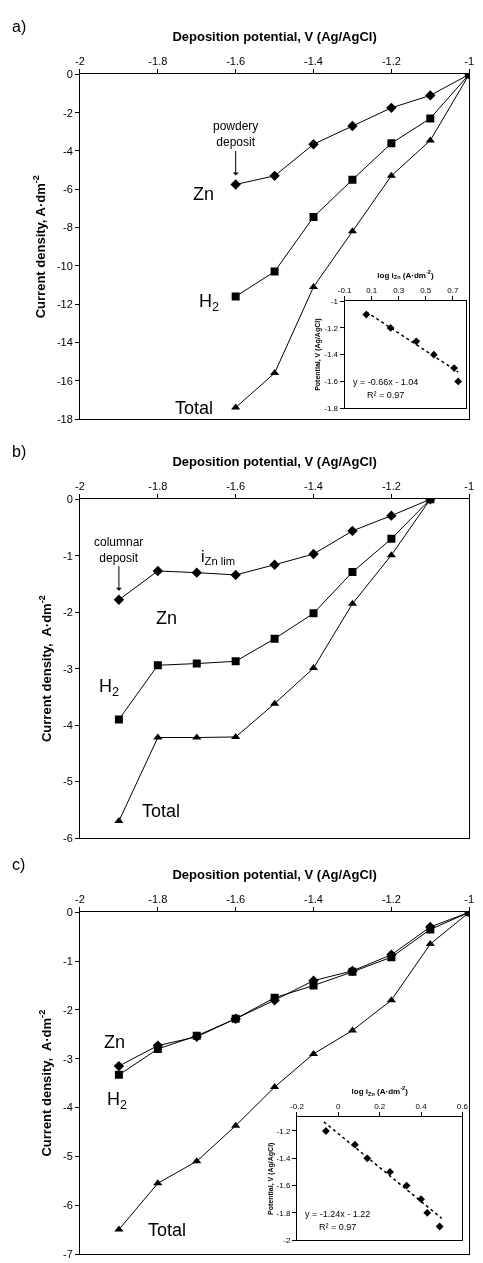 This screenshot has width=483, height=1263. What do you see at coordinates (372, 290) in the screenshot?
I see `x-tick-label: 0.1` at bounding box center [372, 290].